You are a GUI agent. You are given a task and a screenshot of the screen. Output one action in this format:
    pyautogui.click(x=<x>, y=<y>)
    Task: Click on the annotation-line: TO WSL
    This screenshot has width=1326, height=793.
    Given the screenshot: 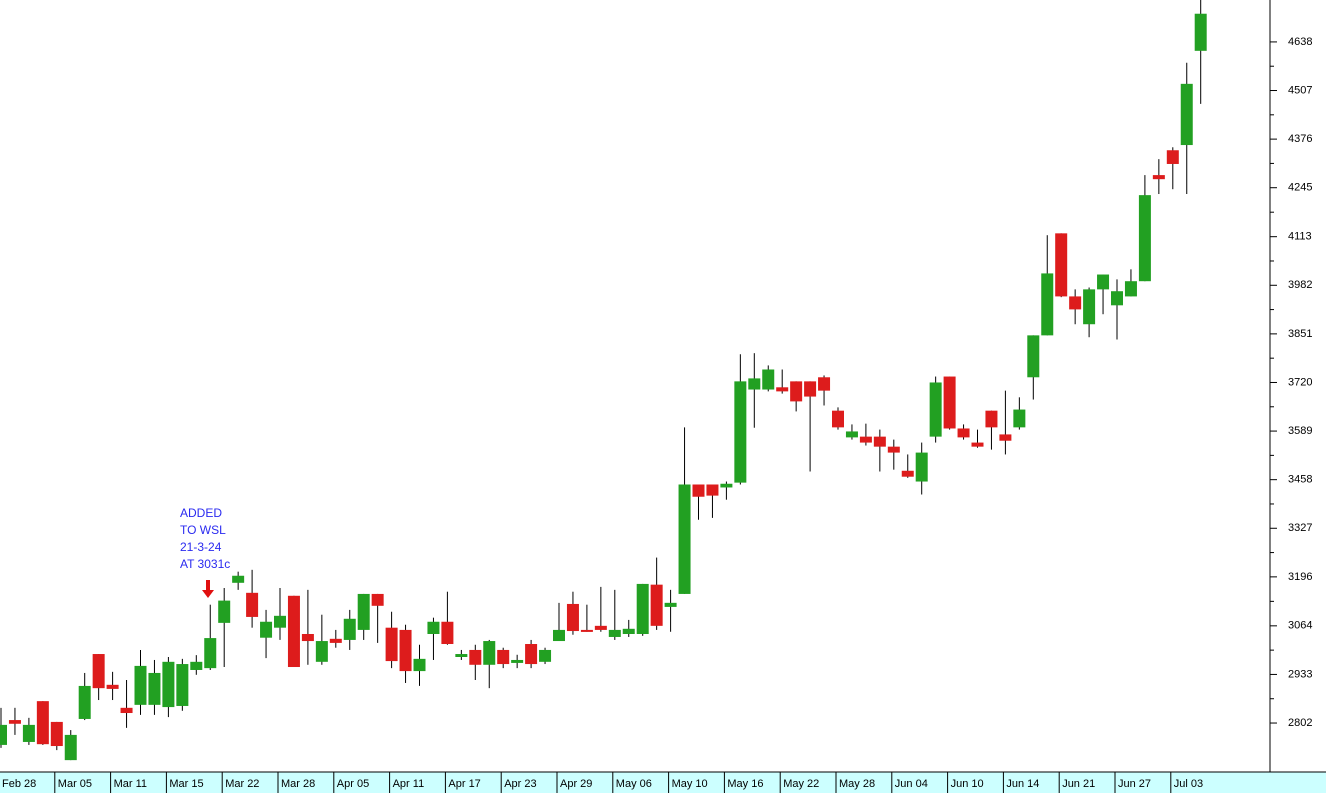 What is the action you would take?
    pyautogui.click(x=203, y=530)
    